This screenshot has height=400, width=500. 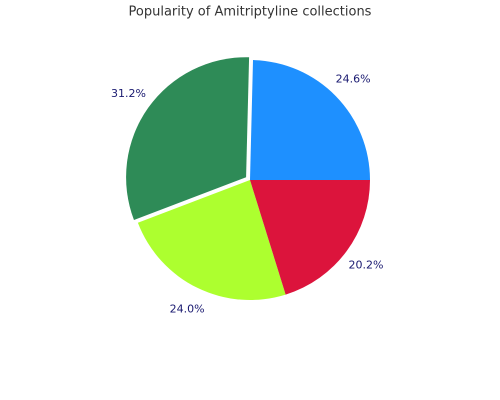 What do you see at coordinates (128, 93) in the screenshot?
I see `value-label: 31.2%` at bounding box center [128, 93].